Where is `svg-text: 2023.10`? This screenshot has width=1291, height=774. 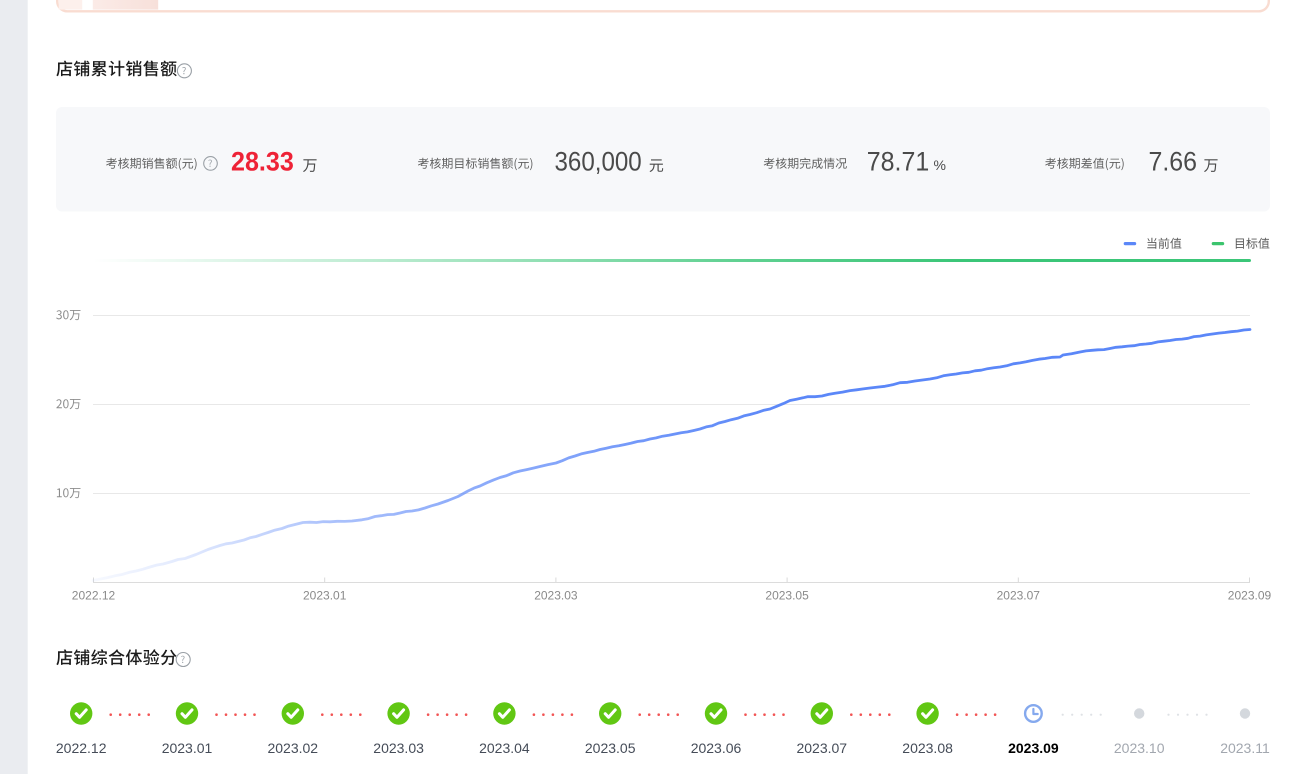 svg-text: 2023.10 is located at coordinates (1139, 748).